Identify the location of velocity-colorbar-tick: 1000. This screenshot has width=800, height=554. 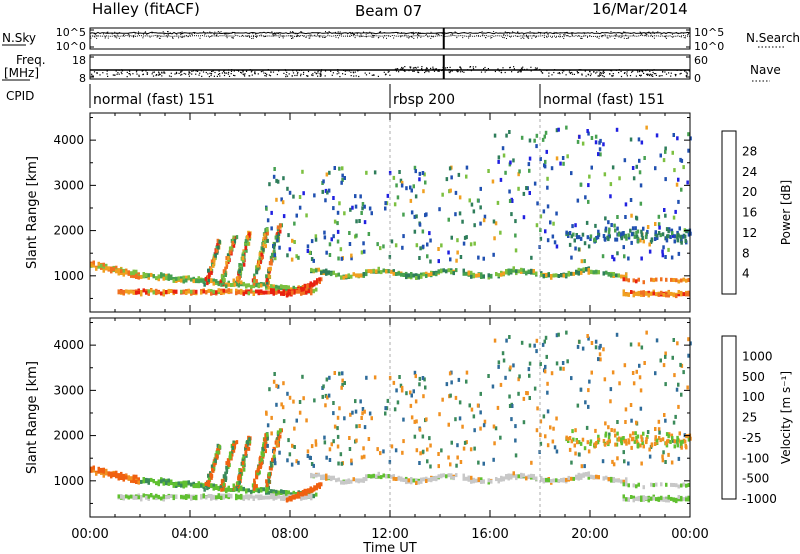
(757, 356).